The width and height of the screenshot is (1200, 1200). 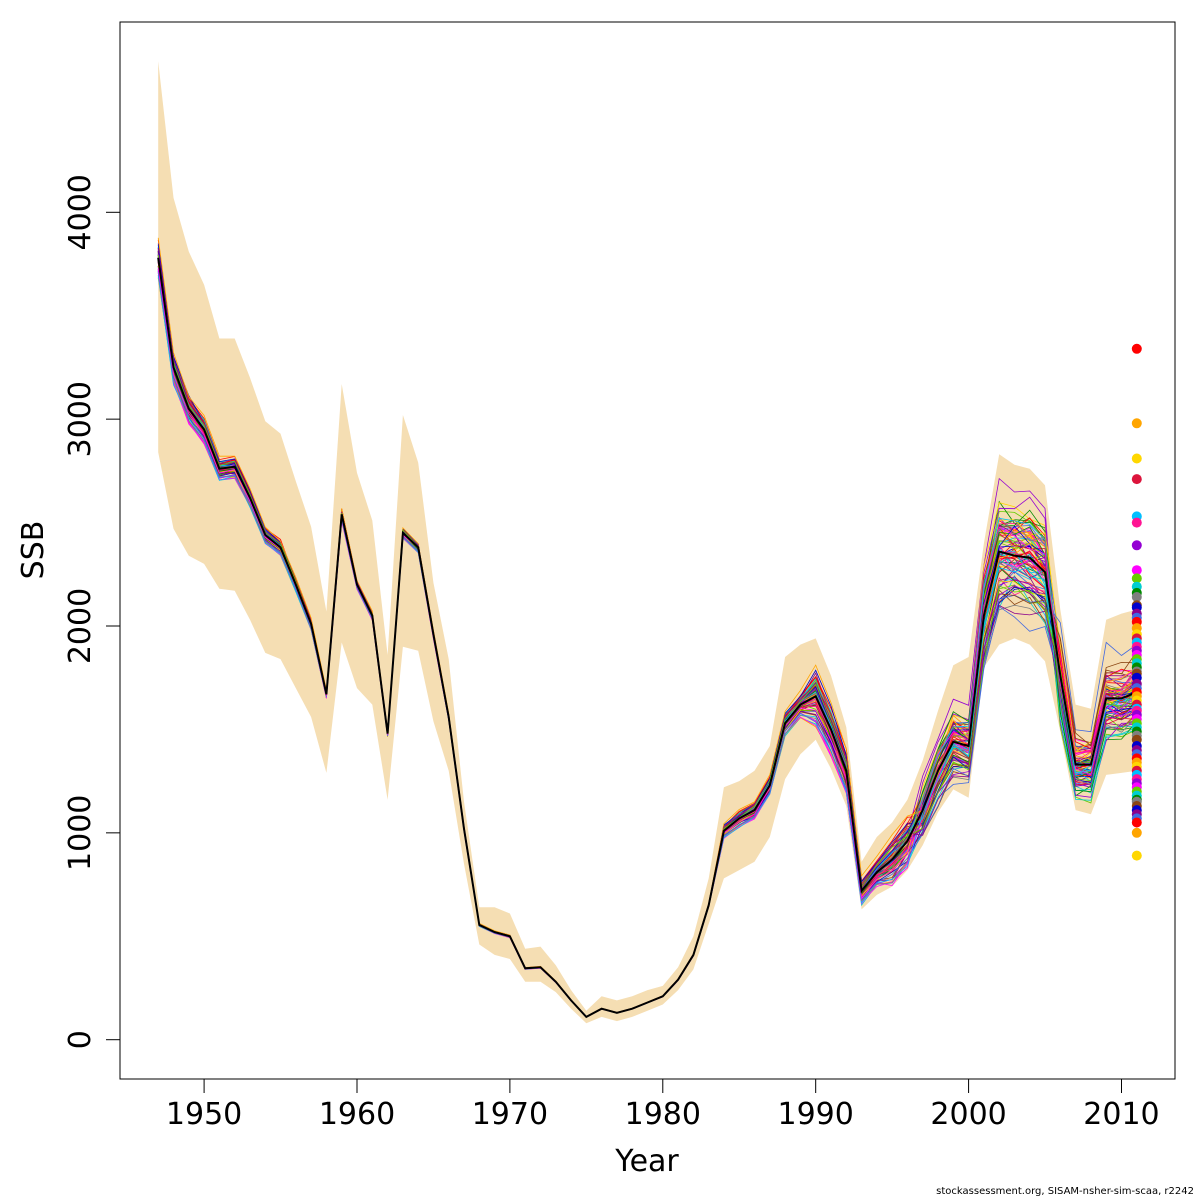 What do you see at coordinates (80, 1039) in the screenshot?
I see `y-tick-label-0: 0` at bounding box center [80, 1039].